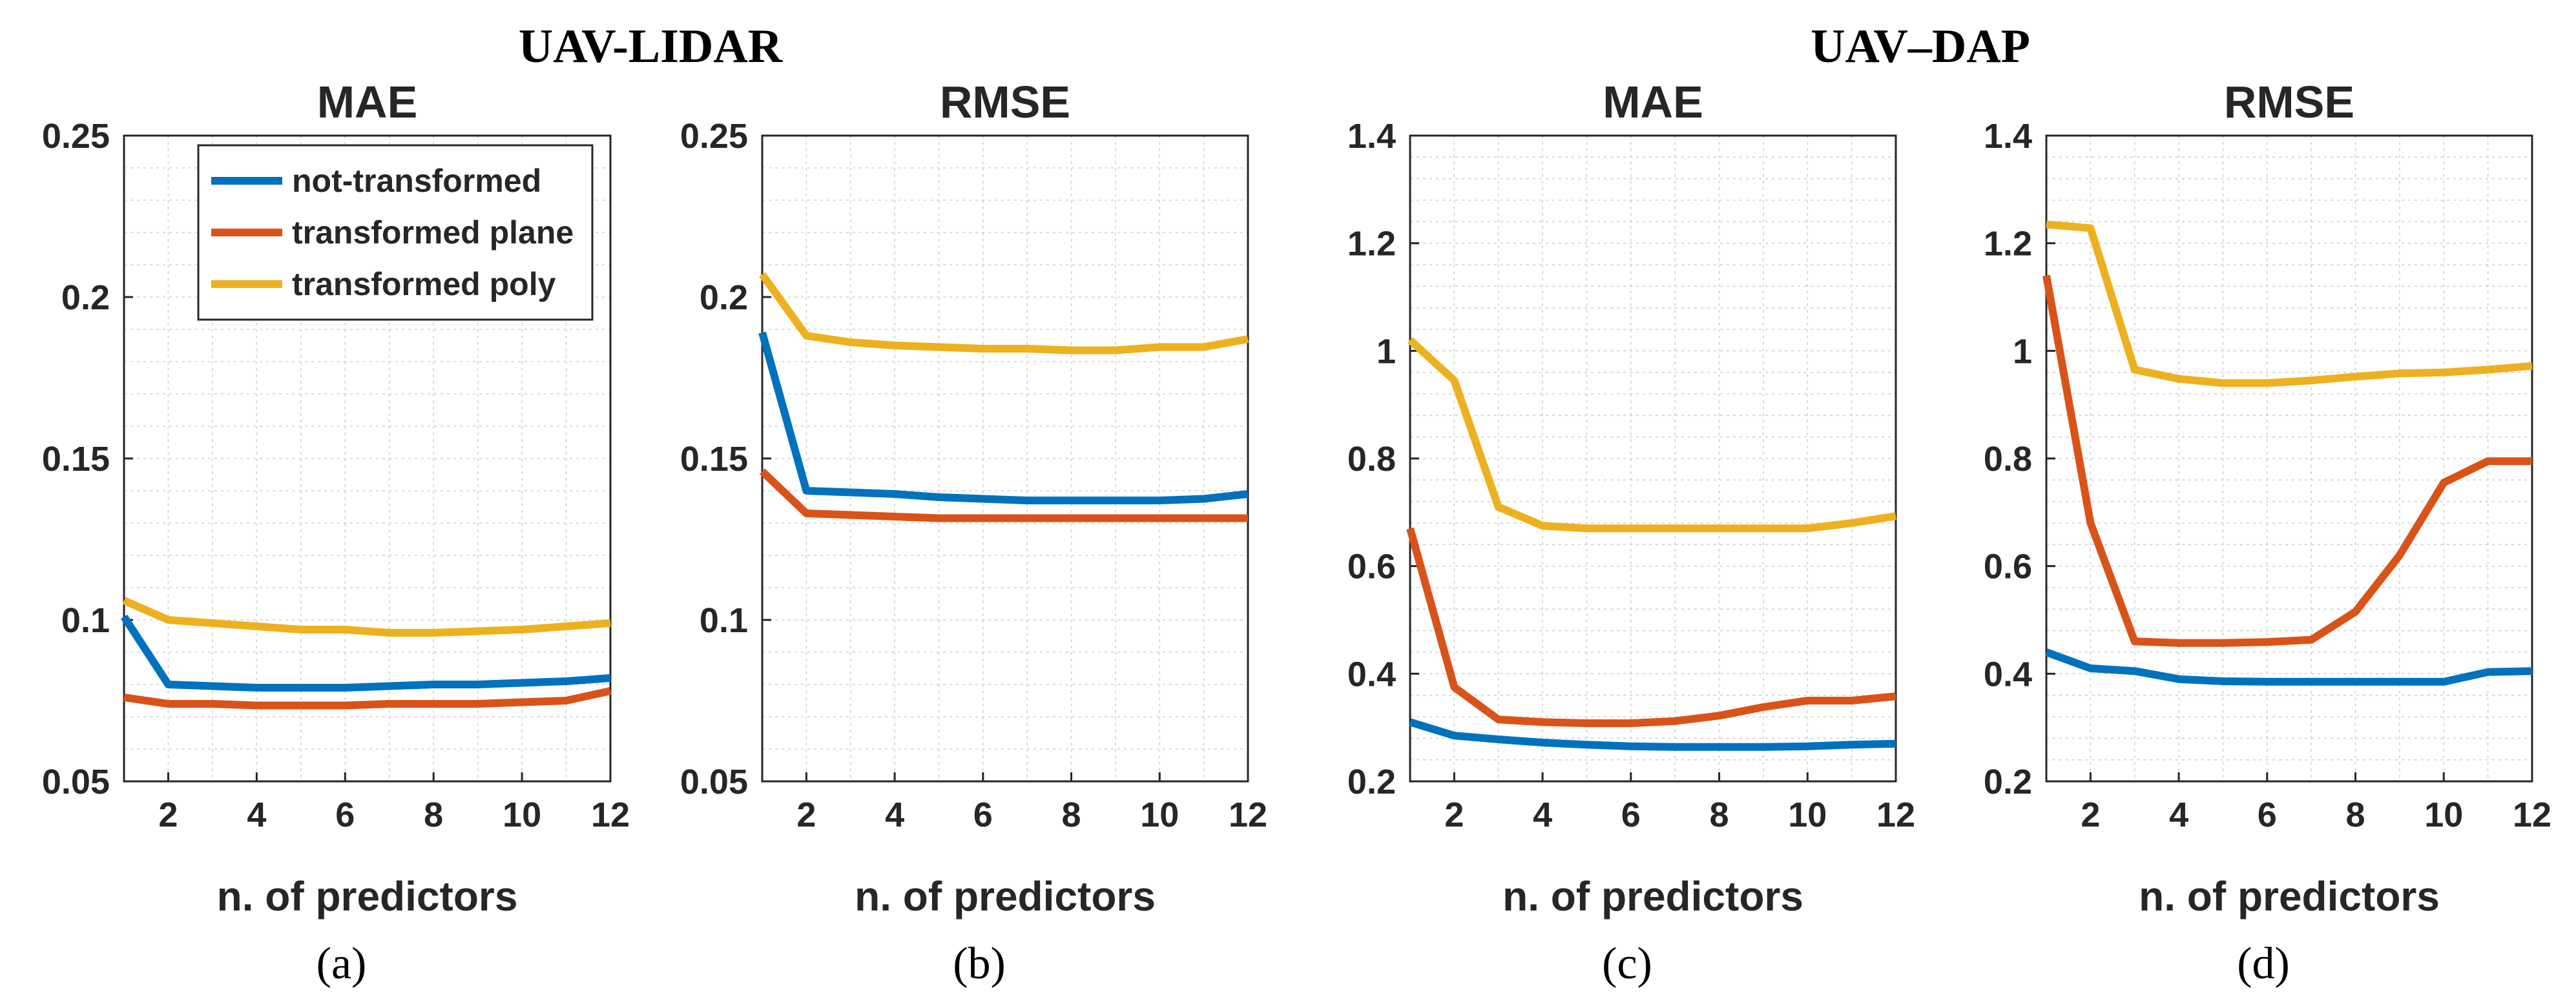 The height and width of the screenshot is (1008, 2576). I want to click on group-title-uav-dap: UAV–DAP, so click(1920, 46).